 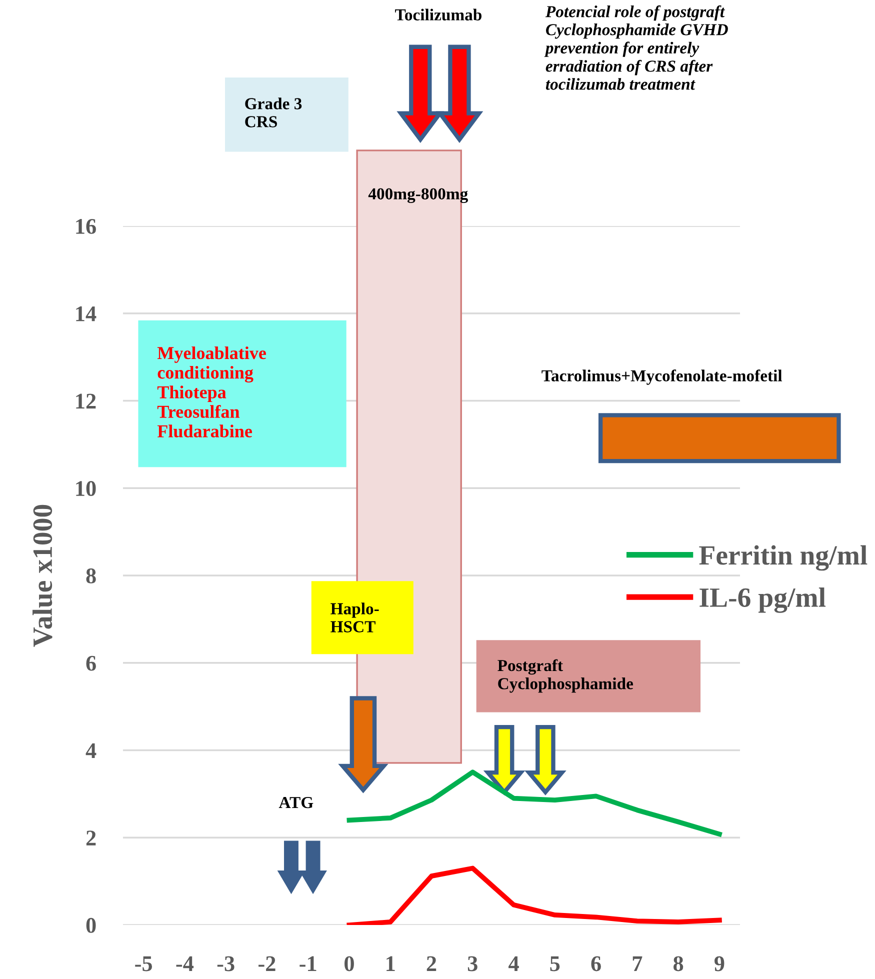 What do you see at coordinates (783, 558) in the screenshot?
I see `legend-label: Ferritin ng/ml` at bounding box center [783, 558].